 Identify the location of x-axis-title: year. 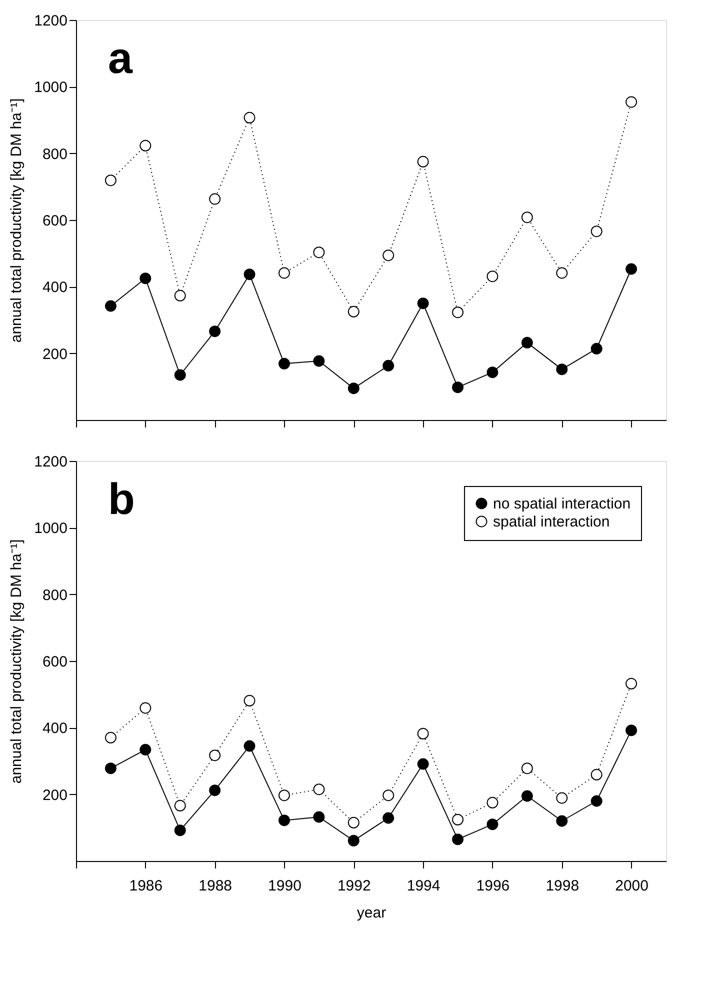
(371, 913).